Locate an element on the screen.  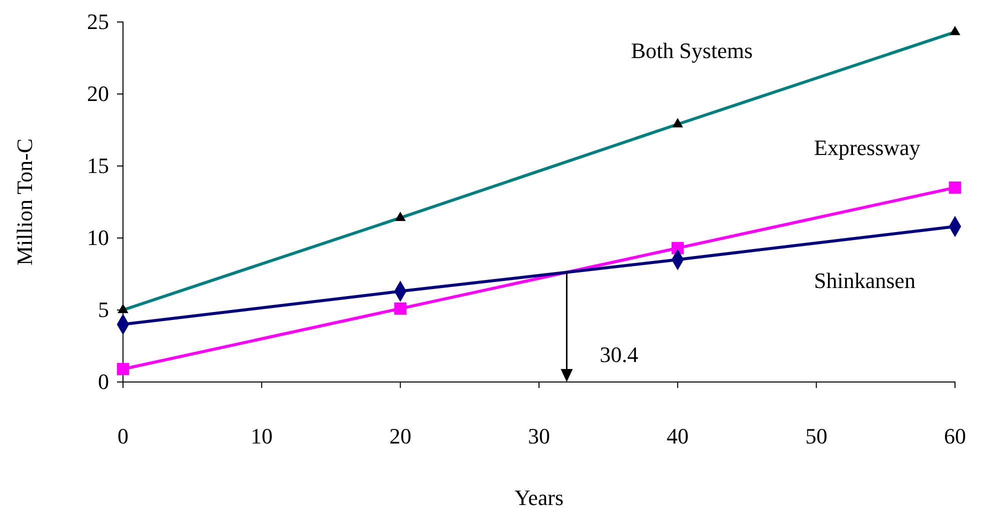
series-label: Both Systems is located at coordinates (692, 50).